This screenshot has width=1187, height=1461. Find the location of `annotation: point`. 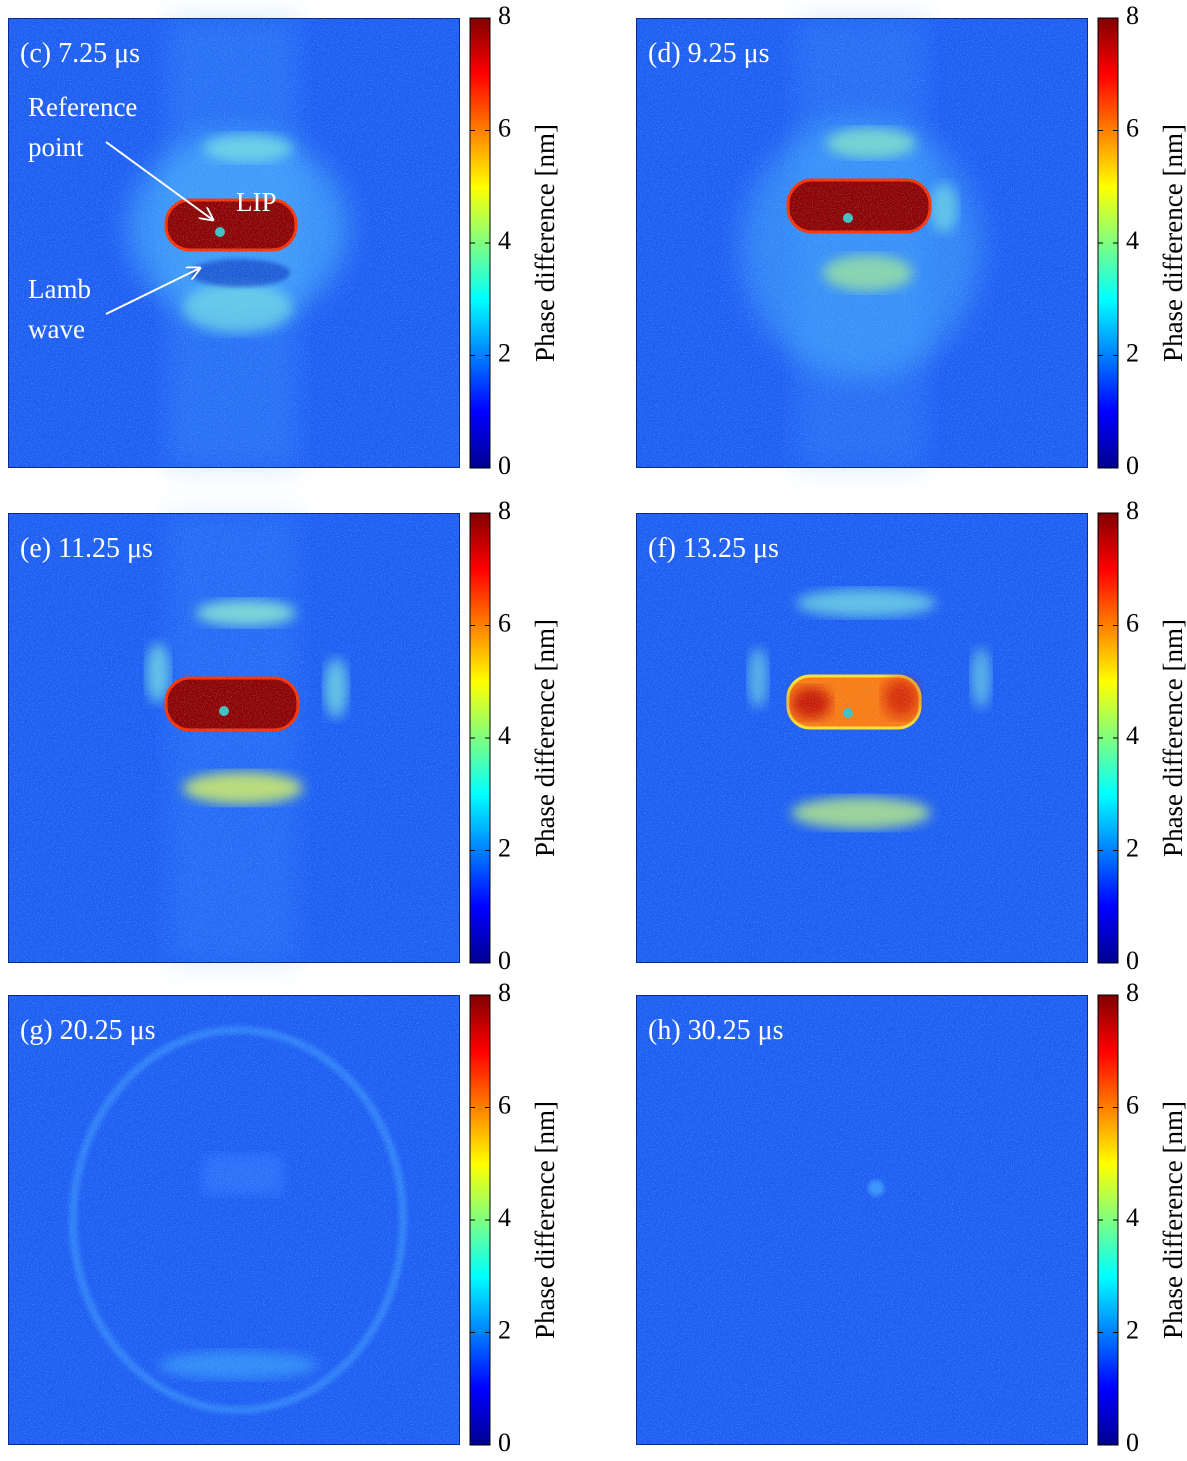

annotation: point is located at coordinates (56, 147).